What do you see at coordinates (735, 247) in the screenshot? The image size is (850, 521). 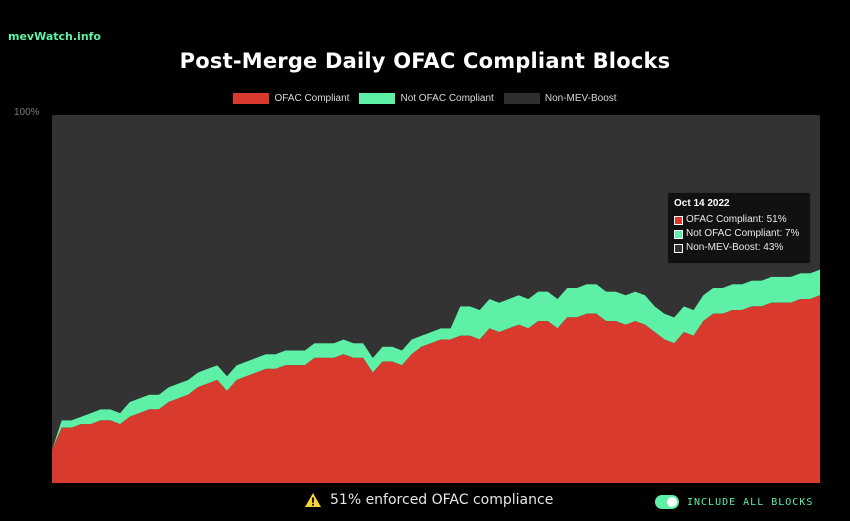 I see `tooltip-label-non-mev: Non-MEV-Boost: 43%` at bounding box center [735, 247].